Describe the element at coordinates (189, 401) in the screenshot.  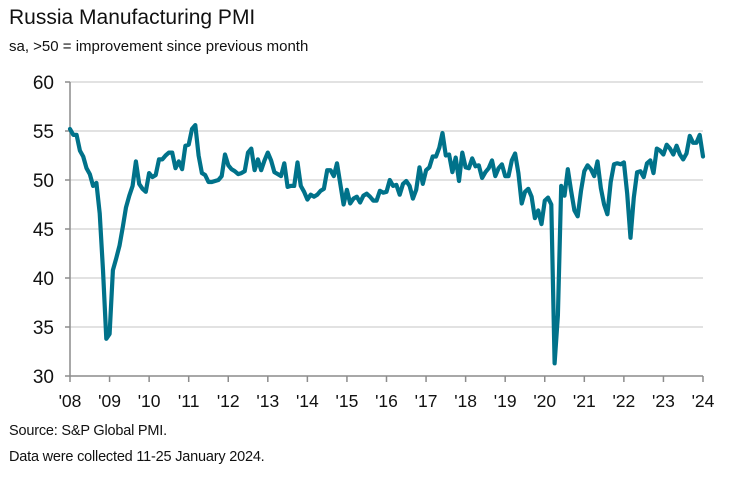
I see `x-tick-label: '11` at that location.